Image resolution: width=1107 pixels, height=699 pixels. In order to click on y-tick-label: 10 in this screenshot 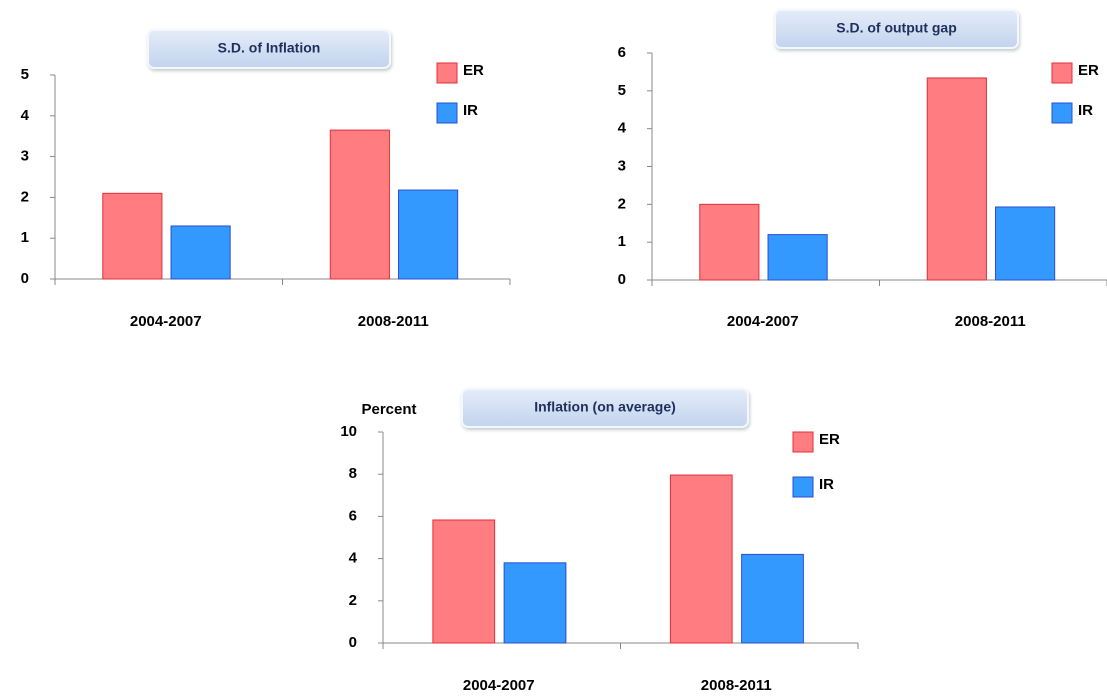, I will do `click(348, 431)`.